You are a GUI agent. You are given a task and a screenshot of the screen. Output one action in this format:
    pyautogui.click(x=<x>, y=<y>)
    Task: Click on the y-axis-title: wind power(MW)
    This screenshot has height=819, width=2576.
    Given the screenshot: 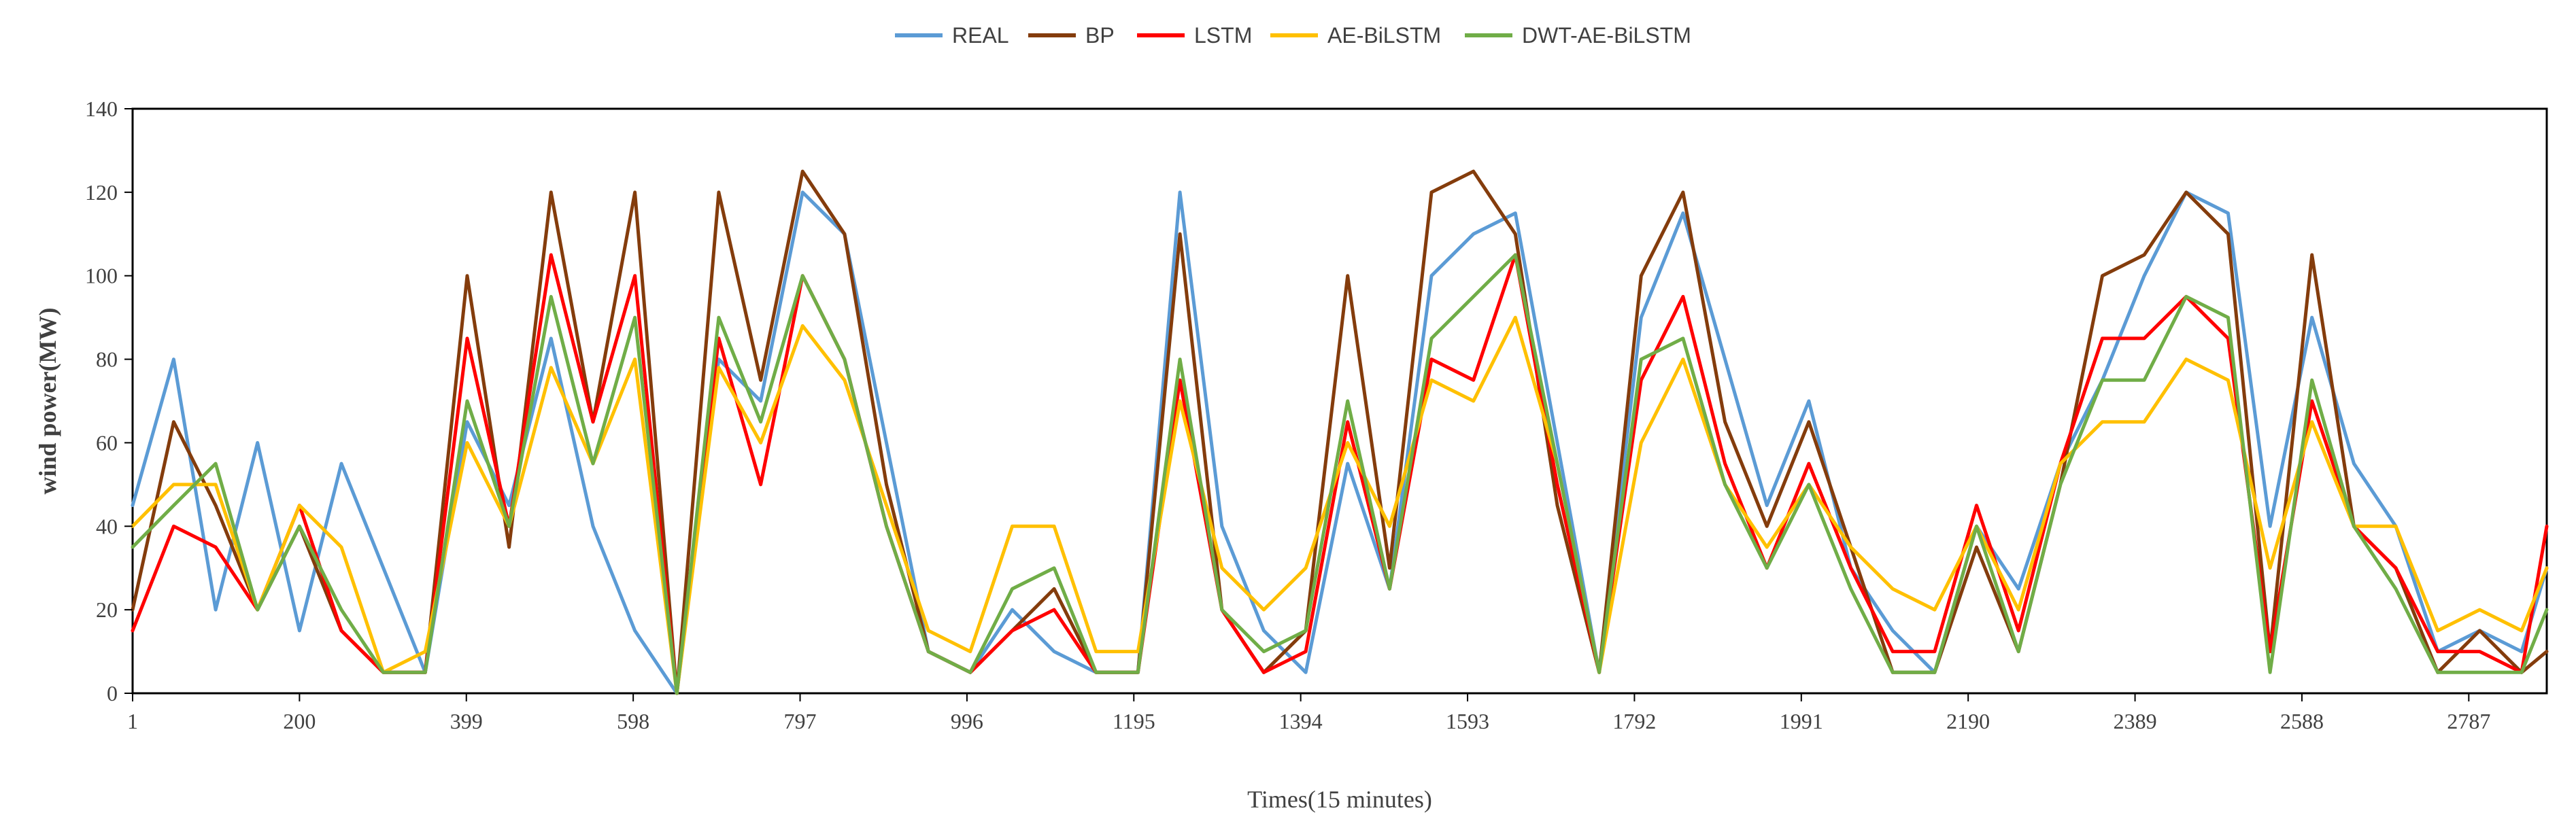 What is the action you would take?
    pyautogui.click(x=47, y=402)
    